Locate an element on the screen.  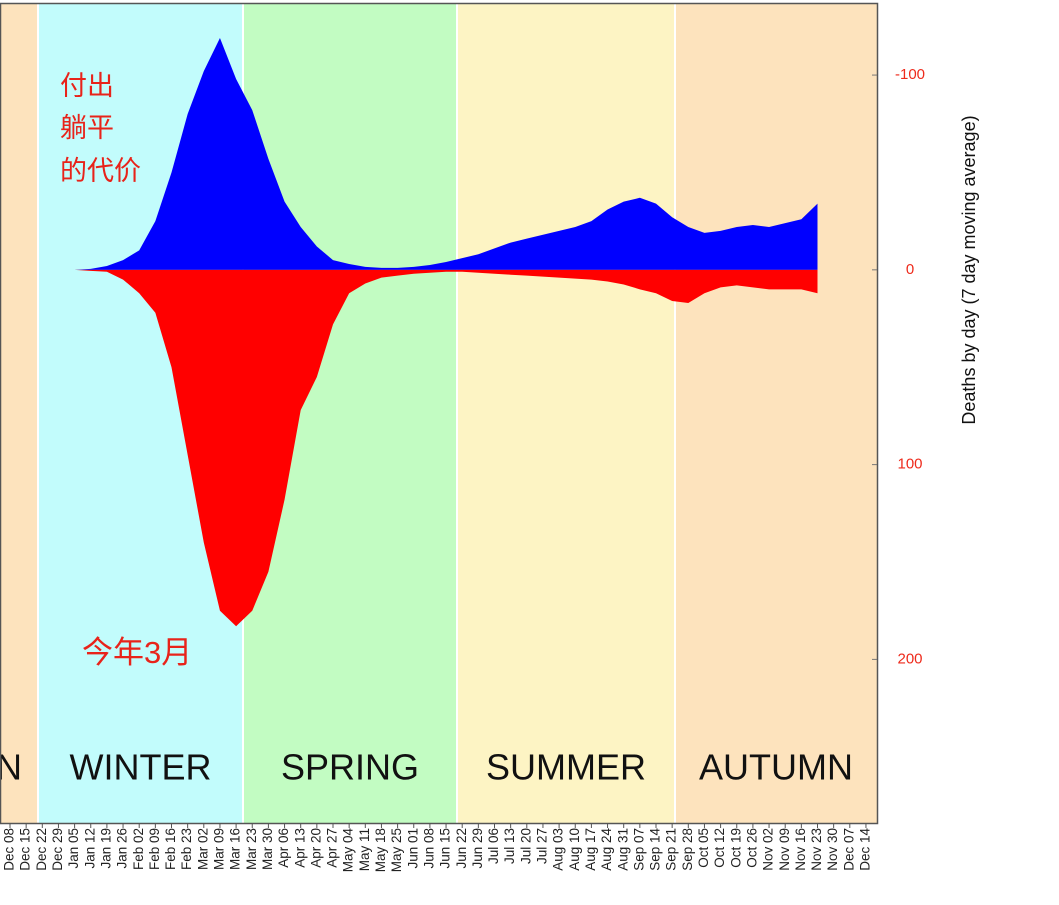
x-tick-label: Jun 01 is located at coordinates (412, 848).